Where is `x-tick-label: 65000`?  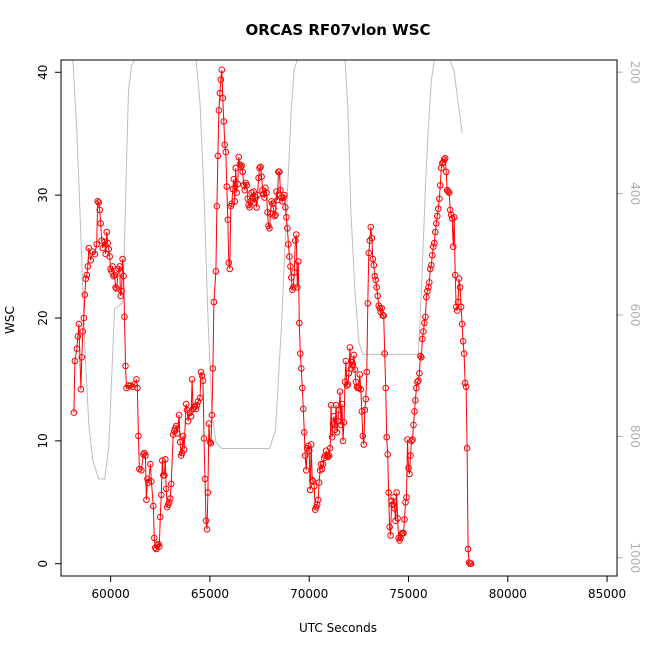 x-tick-label: 65000 is located at coordinates (210, 594).